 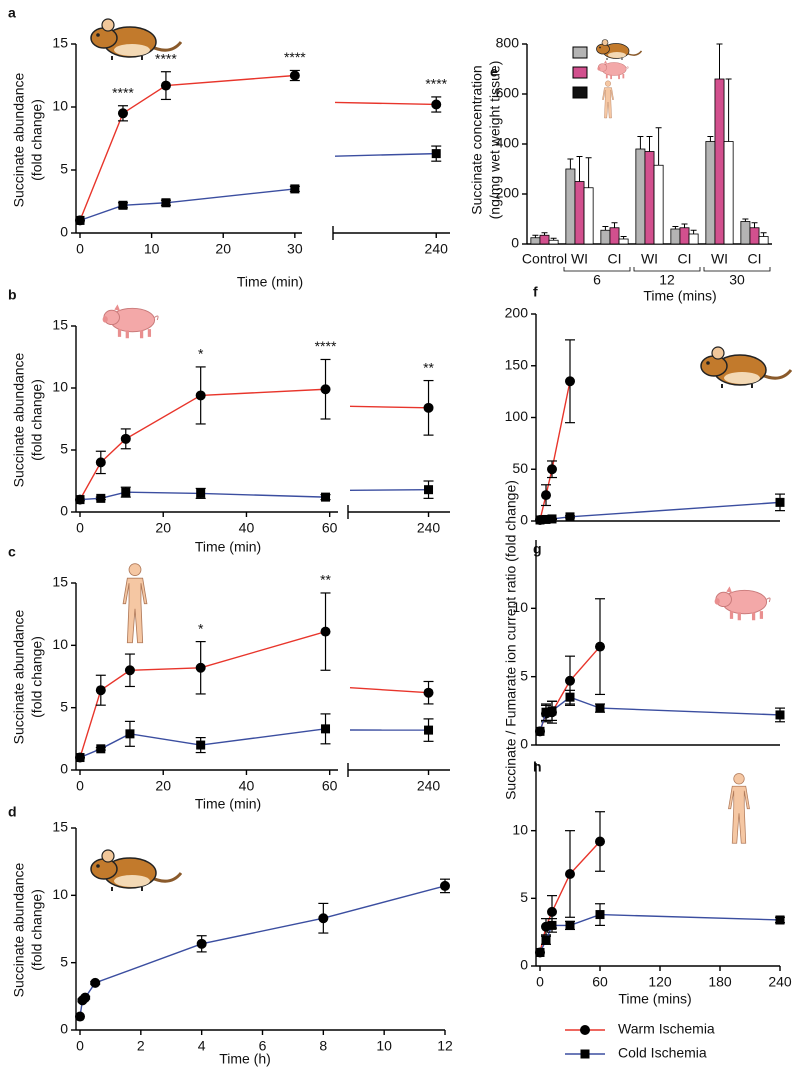 I want to click on y-tick-label: 10, so click(x=60, y=644).